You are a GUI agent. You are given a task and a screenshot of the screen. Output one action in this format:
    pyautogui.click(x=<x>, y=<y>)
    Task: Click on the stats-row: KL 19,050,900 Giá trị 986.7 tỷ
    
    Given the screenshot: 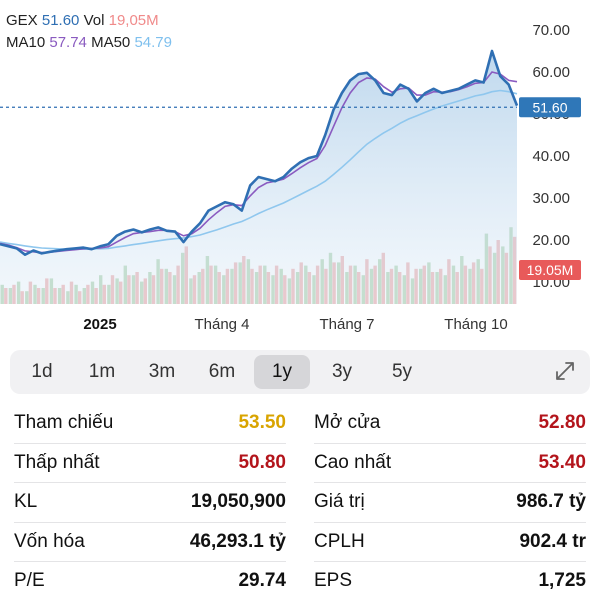 What is the action you would take?
    pyautogui.click(x=300, y=503)
    